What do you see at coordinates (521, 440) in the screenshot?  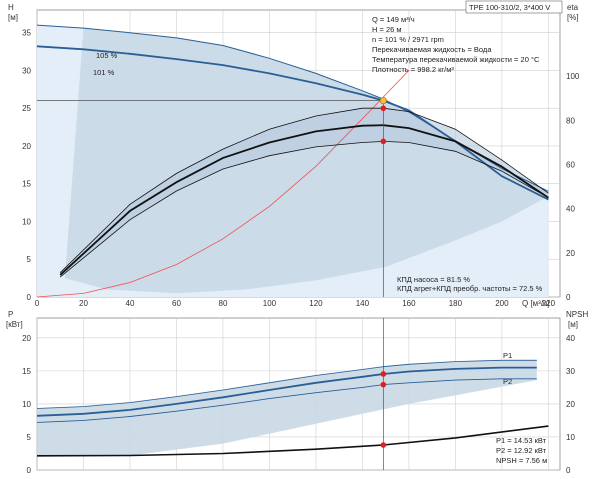 I see `value-p1: P1 = 14.53 кВт` at bounding box center [521, 440].